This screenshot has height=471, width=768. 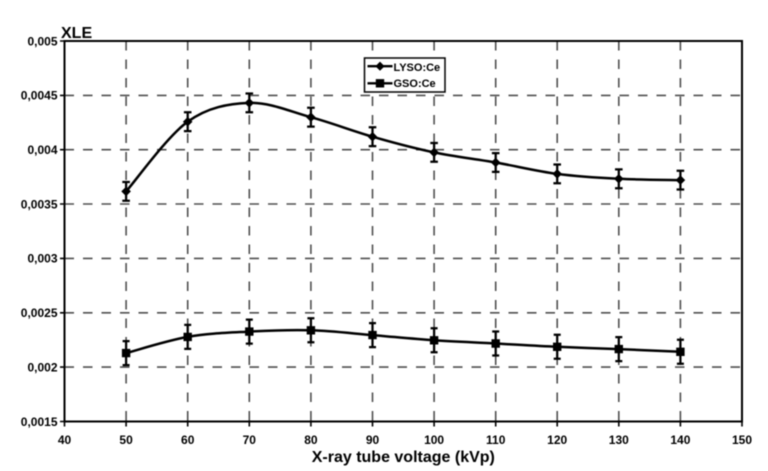 I want to click on svg-text: 110, so click(x=496, y=440).